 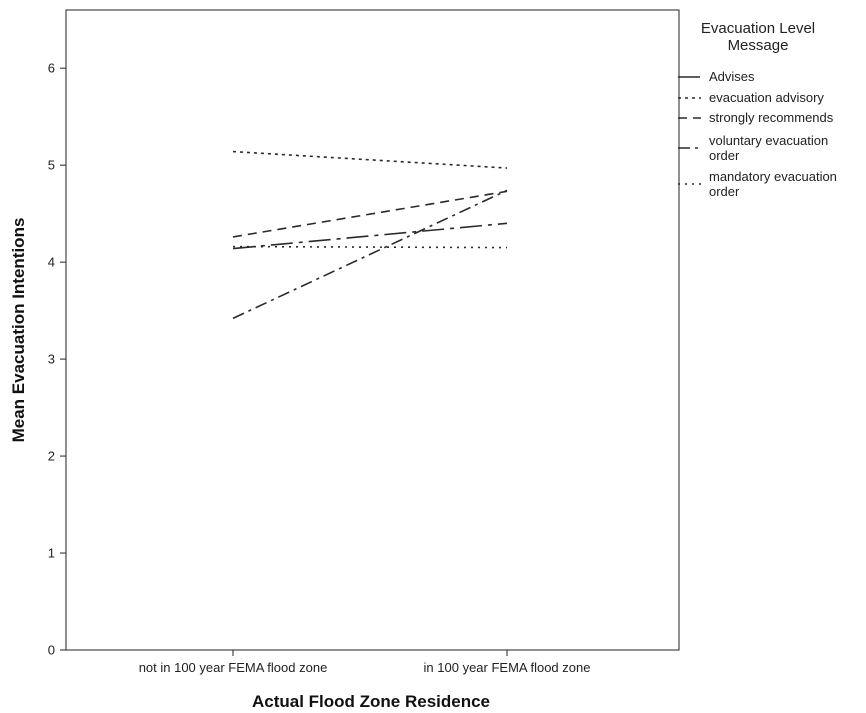 What do you see at coordinates (51, 262) in the screenshot?
I see `y-tick-label: 4` at bounding box center [51, 262].